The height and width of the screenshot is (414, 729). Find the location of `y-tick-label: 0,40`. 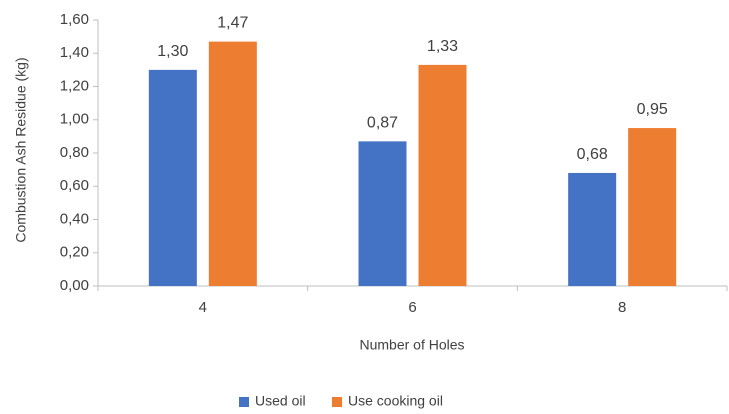

y-tick-label: 0,40 is located at coordinates (74, 218).